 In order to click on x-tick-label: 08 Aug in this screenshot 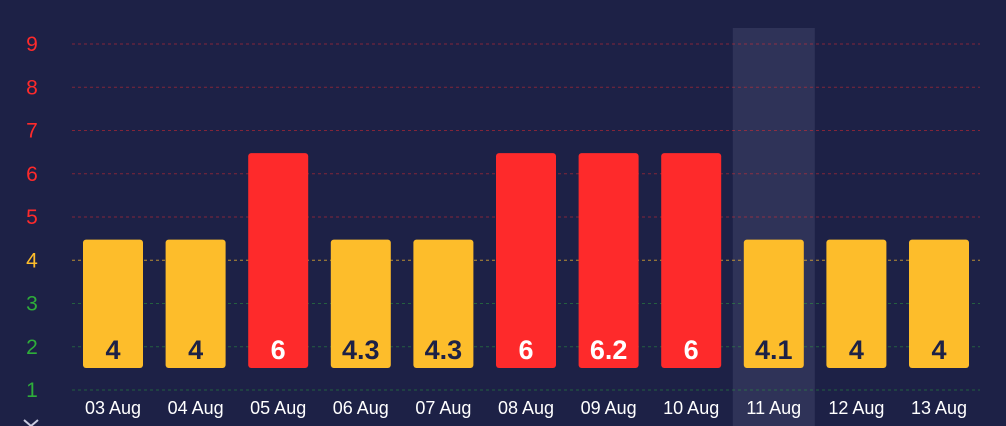, I will do `click(526, 408)`.